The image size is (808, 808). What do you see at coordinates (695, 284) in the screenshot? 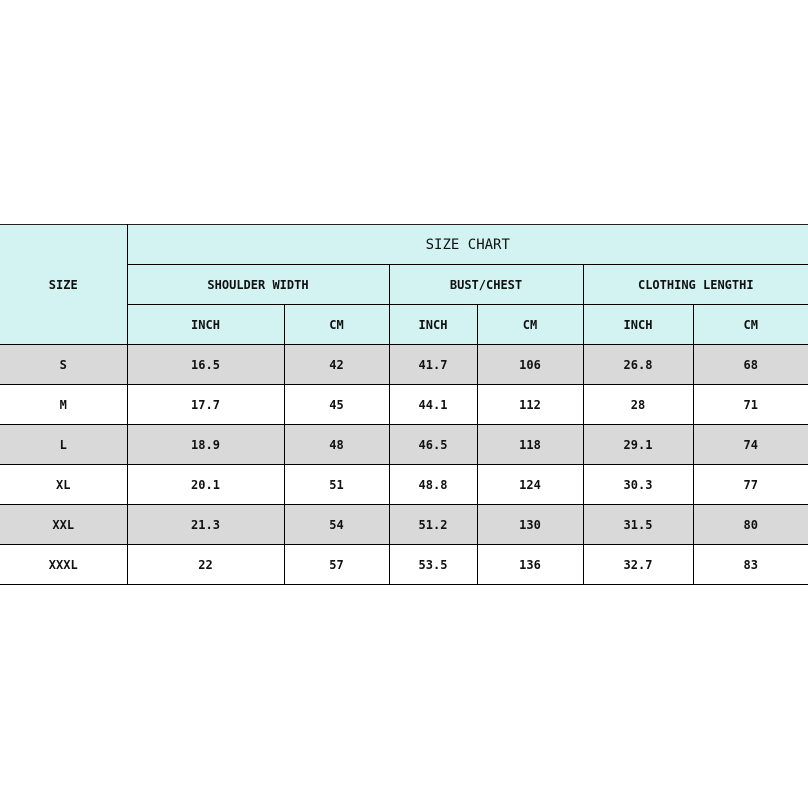
I see `group-header-length: CLOTHING LENGTHI` at bounding box center [695, 284].